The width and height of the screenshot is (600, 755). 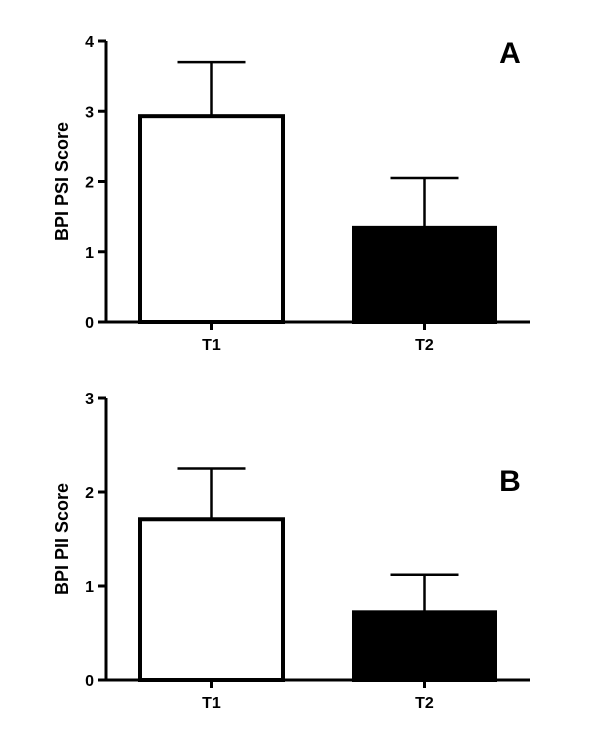 What do you see at coordinates (62, 181) in the screenshot?
I see `y-axis-label: BPI PSI Score` at bounding box center [62, 181].